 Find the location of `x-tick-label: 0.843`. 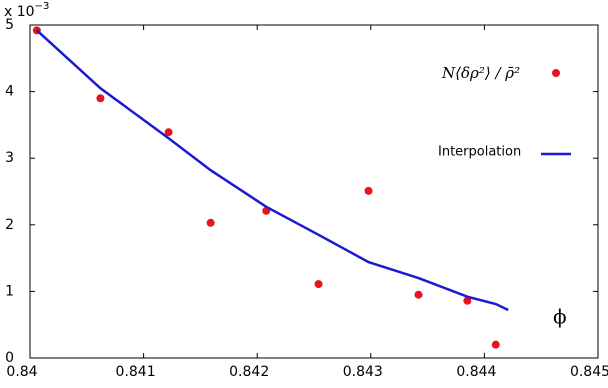

x-tick-label: 0.843 is located at coordinates (363, 372).